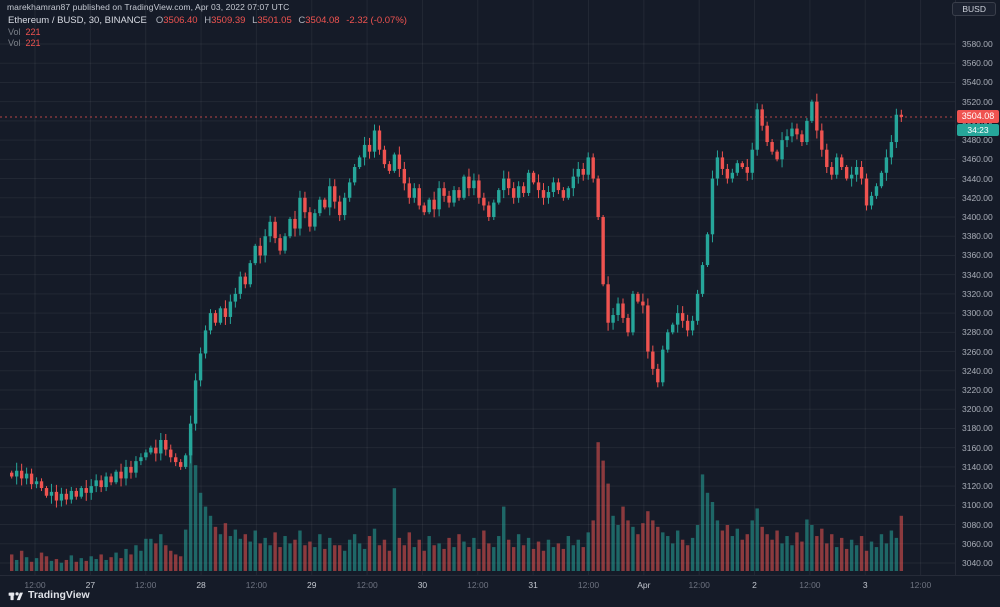 The width and height of the screenshot is (1000, 607). I want to click on time-tick-label: 2, so click(754, 585).